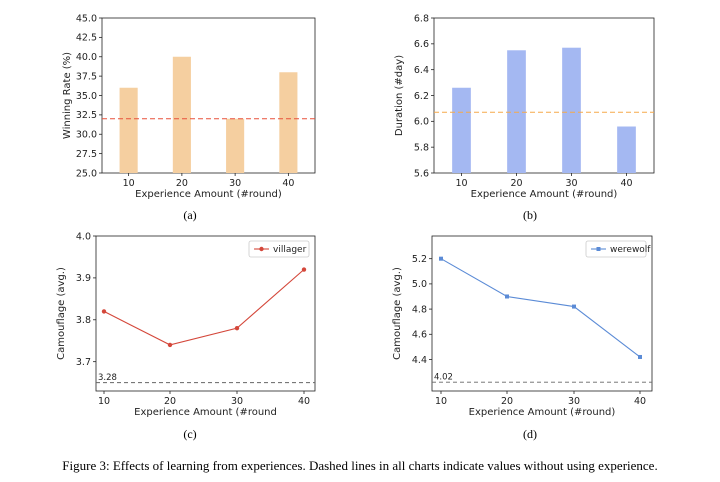 The width and height of the screenshot is (720, 482). Describe the element at coordinates (419, 309) in the screenshot. I see `y-tick-label: 4.8` at that location.